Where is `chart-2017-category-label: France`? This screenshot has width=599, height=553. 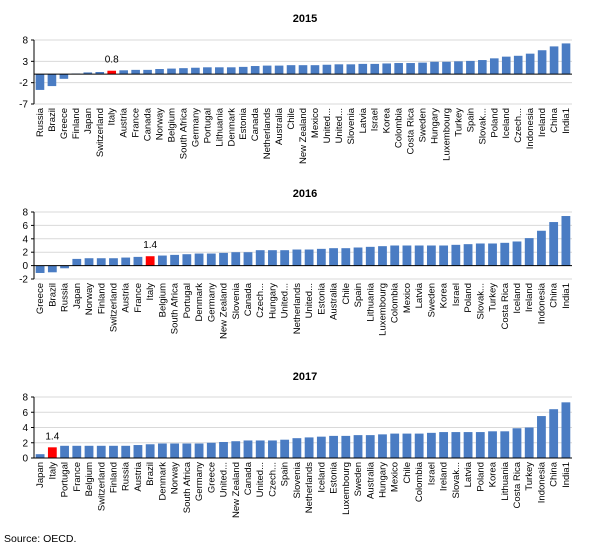 chart-2017-category-label: France is located at coordinates (77, 477).